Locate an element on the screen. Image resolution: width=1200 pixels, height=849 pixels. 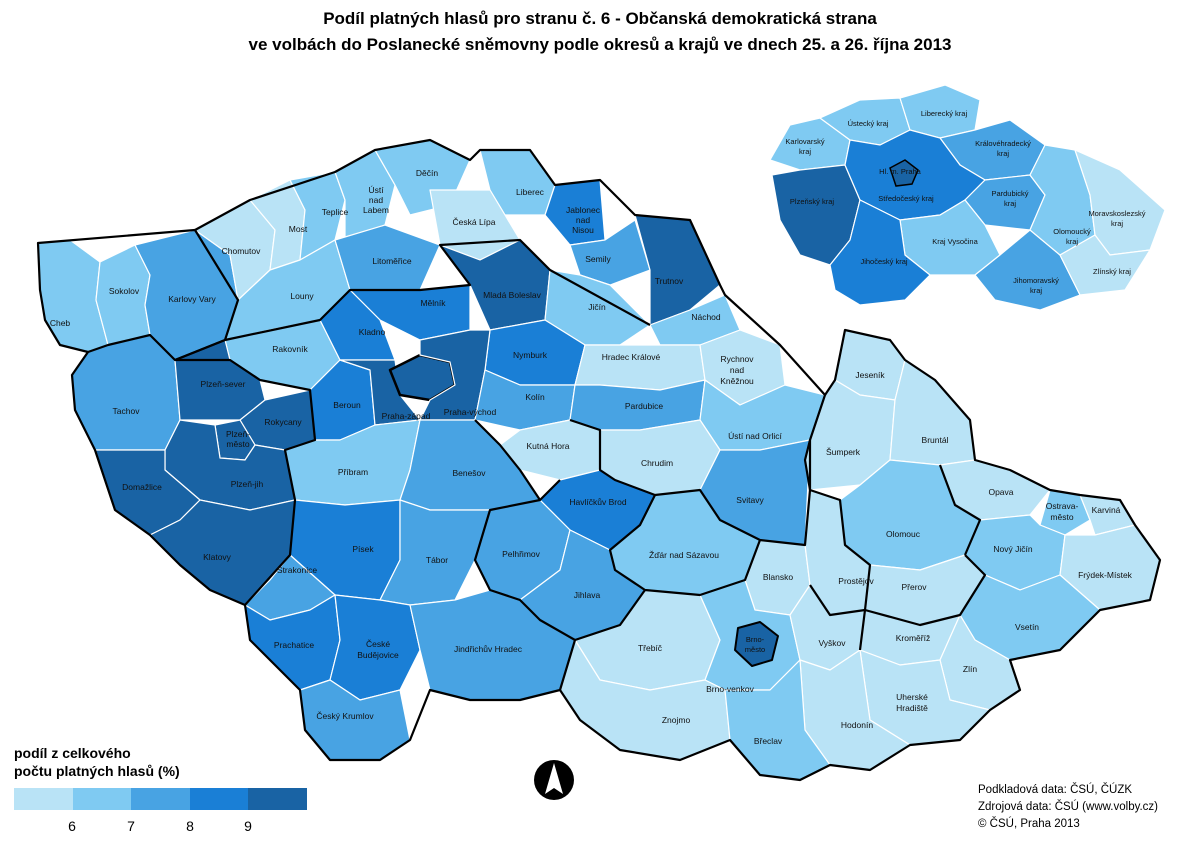
label-kutna-hora: Kutná Hora is located at coordinates (548, 446).